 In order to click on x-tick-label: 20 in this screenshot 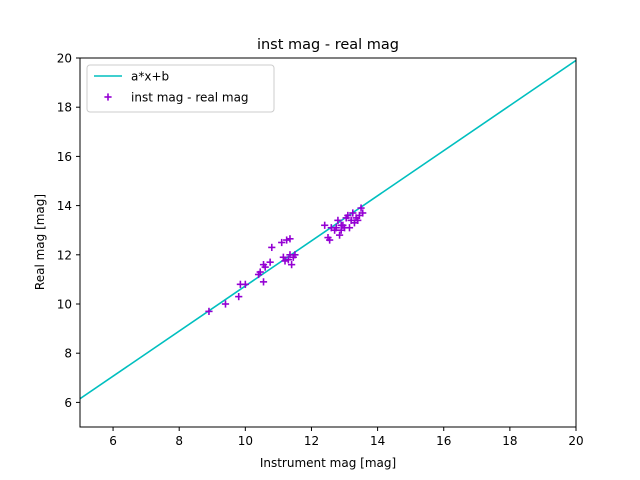, I will do `click(575, 441)`.